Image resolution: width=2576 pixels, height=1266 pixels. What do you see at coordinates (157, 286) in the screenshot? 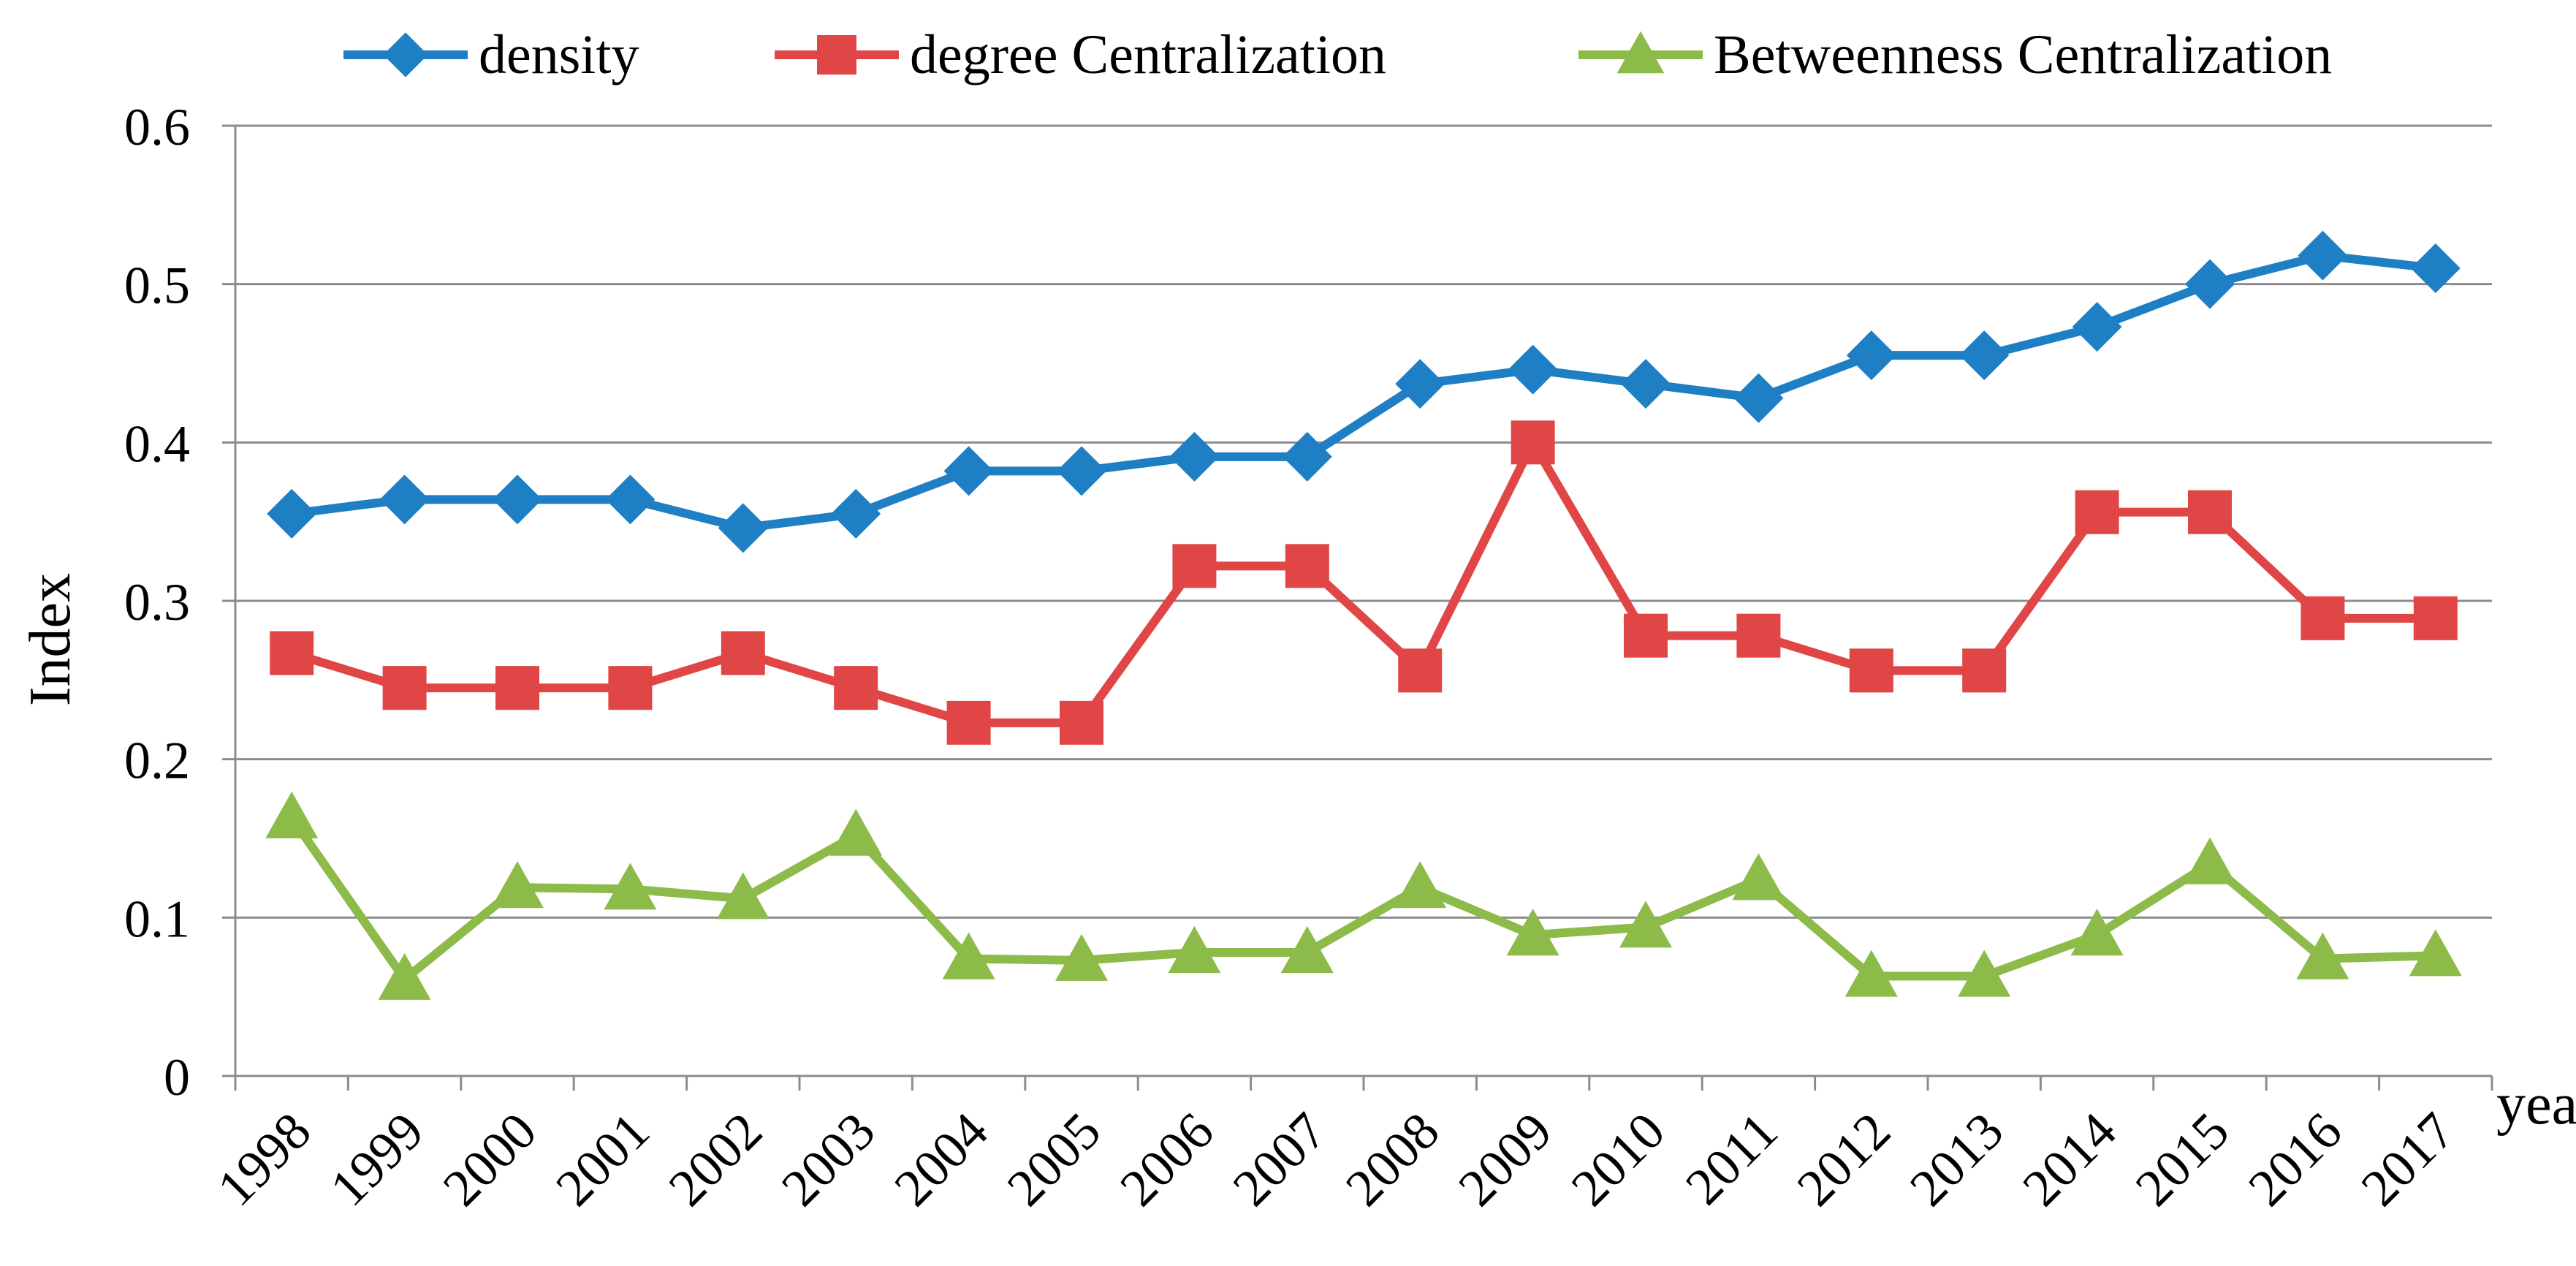
I see `y-tick-label: 0.5` at bounding box center [157, 286].